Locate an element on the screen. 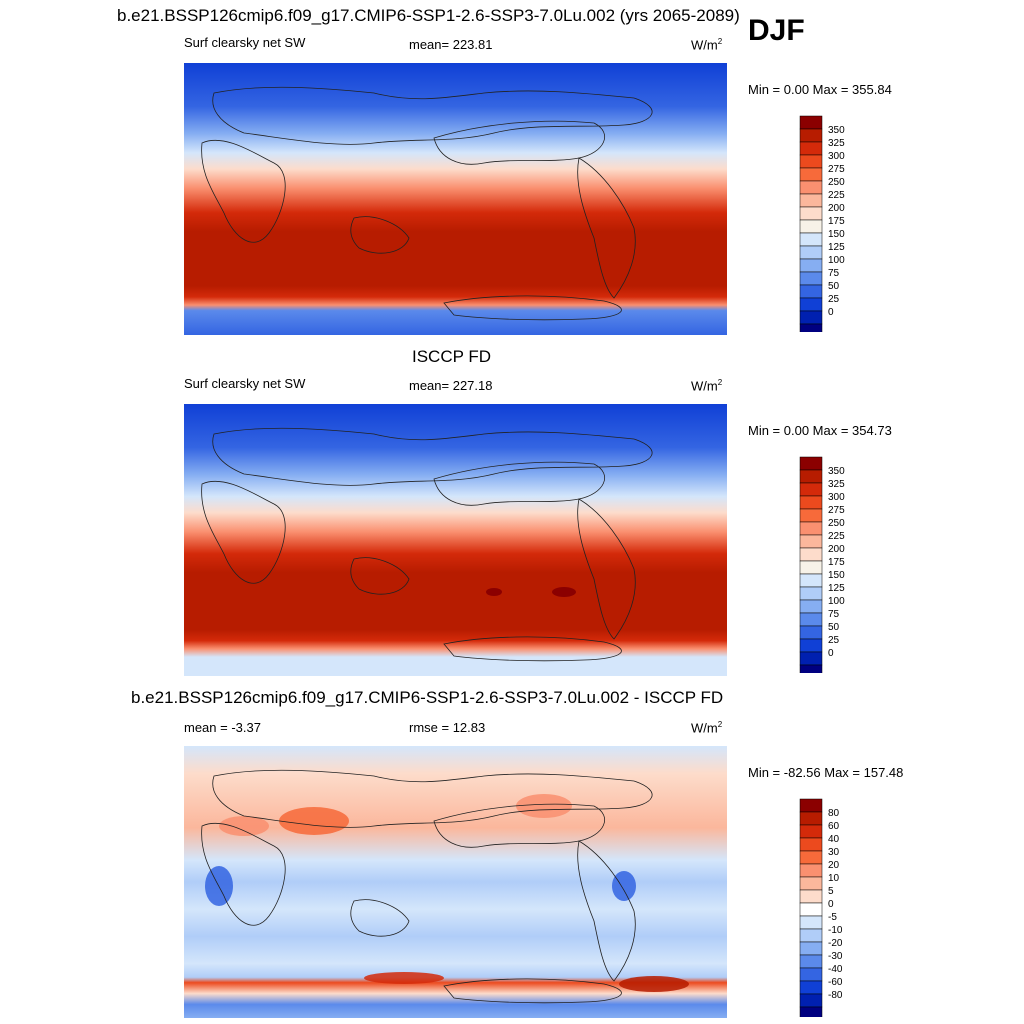 This screenshot has height=1024, width=1024. colorbar-tick-label: 125 is located at coordinates (836, 588).